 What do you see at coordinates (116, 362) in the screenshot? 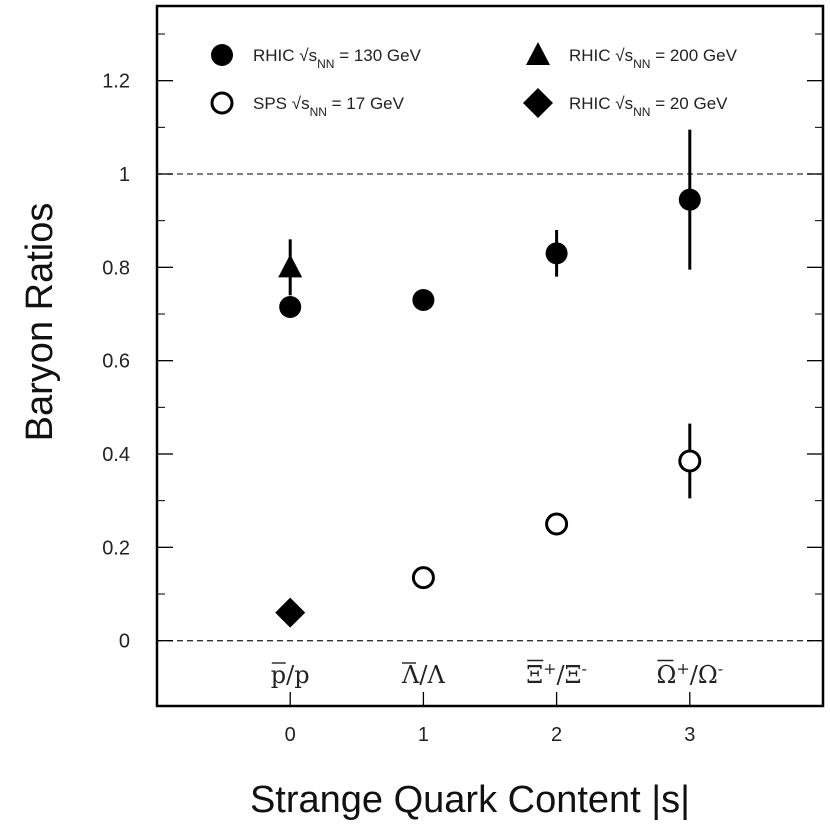
I see `y-tick-label: 0.6` at bounding box center [116, 362].